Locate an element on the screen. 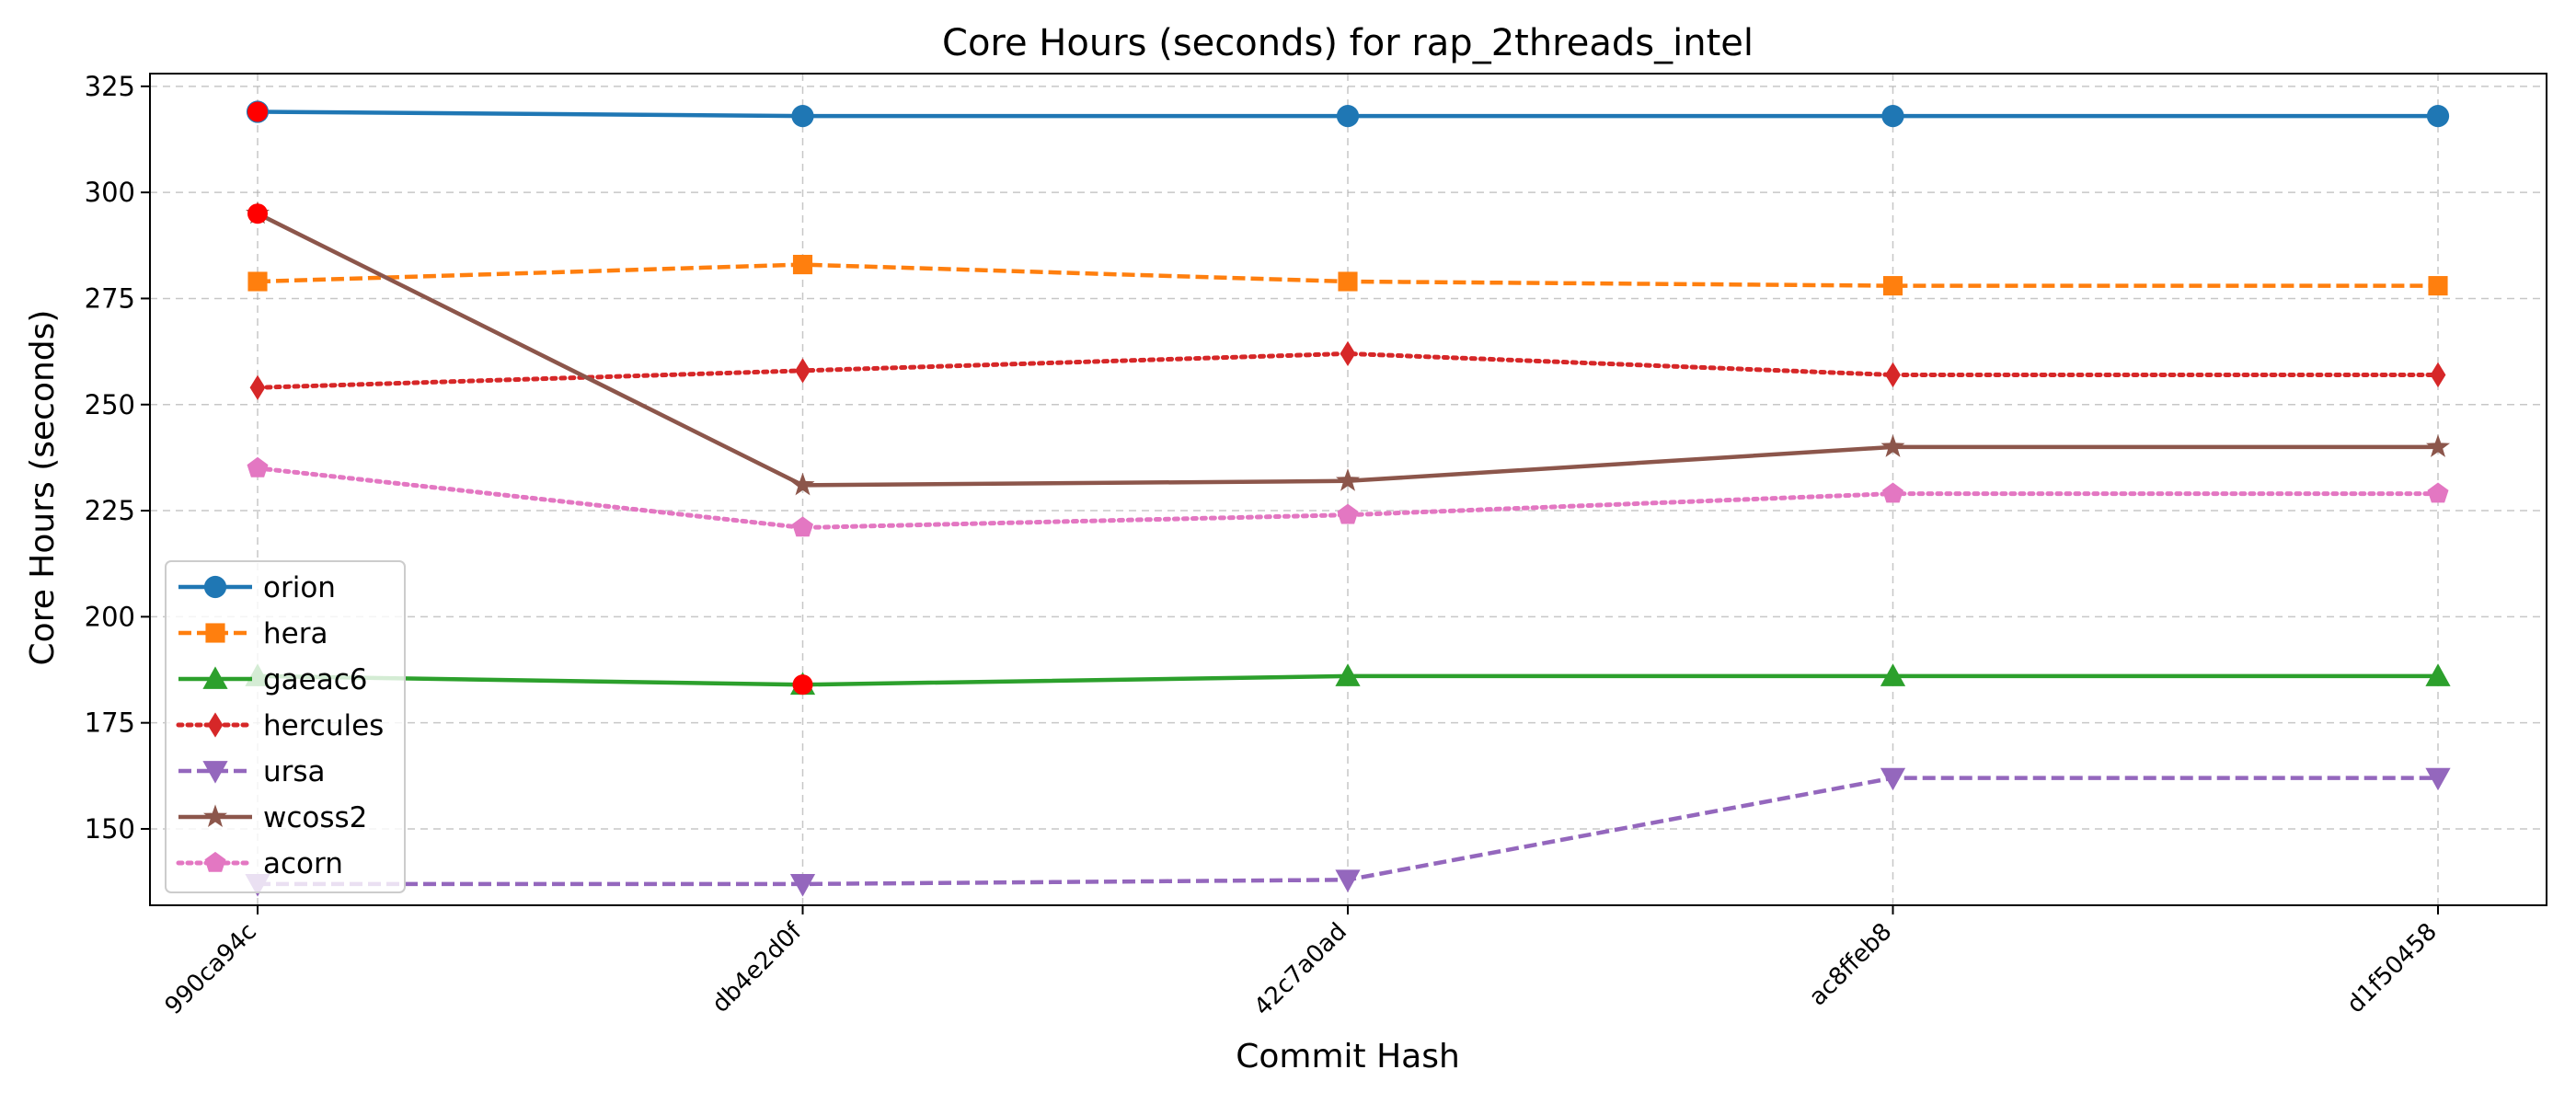 The height and width of the screenshot is (1104, 2576). y-tick-label: 325 is located at coordinates (110, 86).